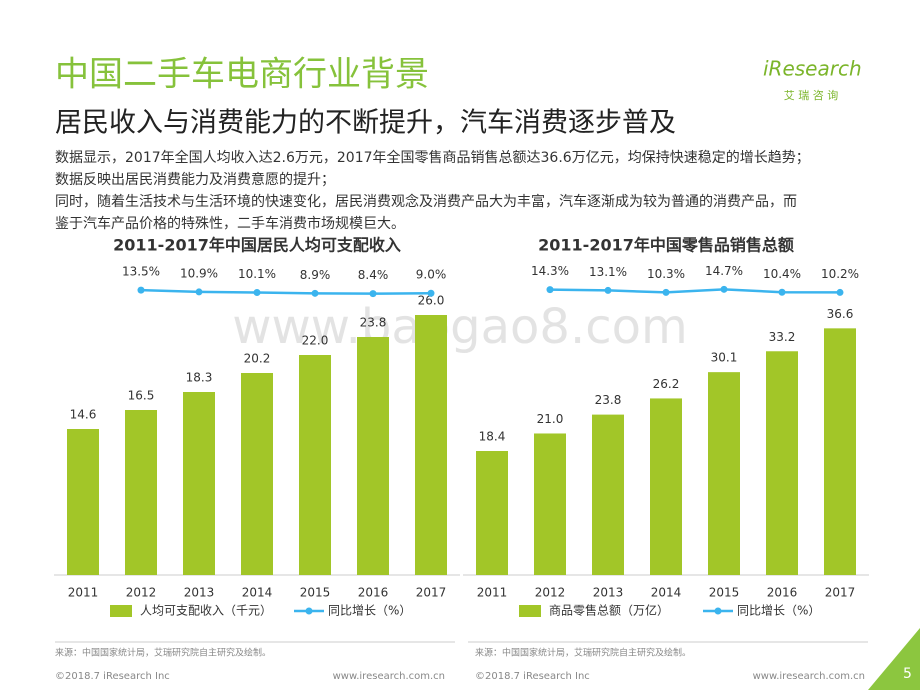  I want to click on data-label: 18.4, so click(492, 437).